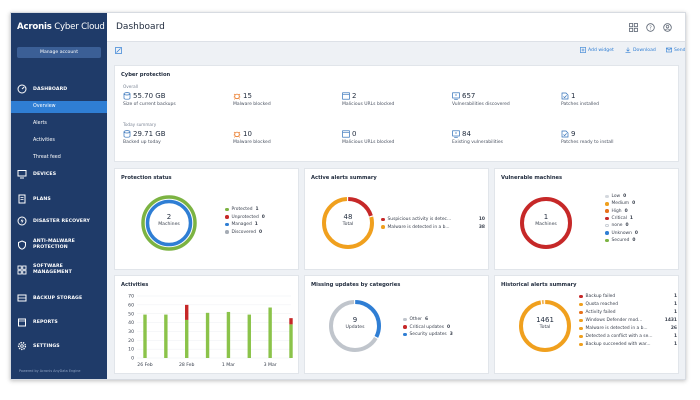 The height and width of the screenshot is (400, 700). What do you see at coordinates (597, 50) in the screenshot?
I see `add-widget-button: Add widget` at bounding box center [597, 50].